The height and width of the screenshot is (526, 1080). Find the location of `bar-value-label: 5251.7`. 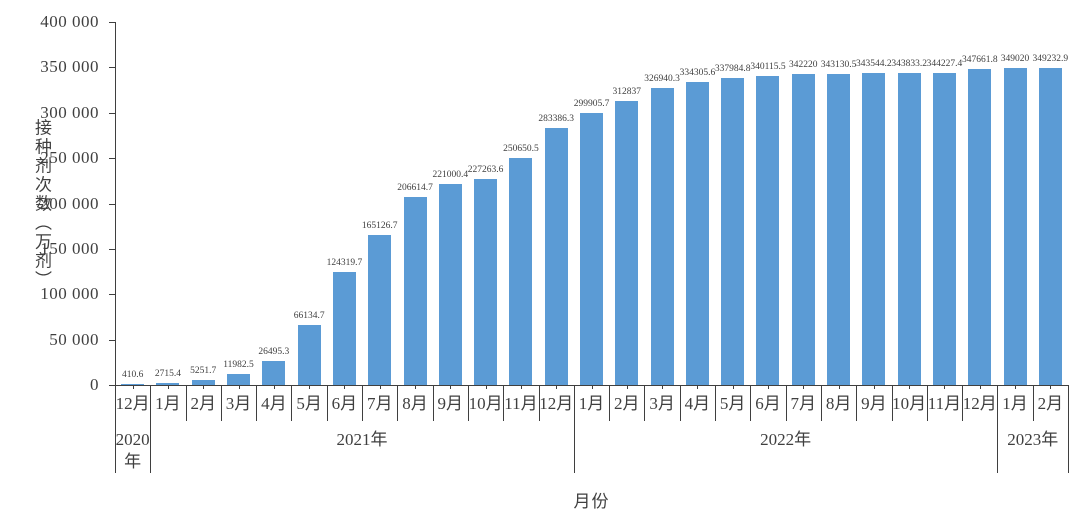

bar-value-label: 5251.7 is located at coordinates (203, 371).